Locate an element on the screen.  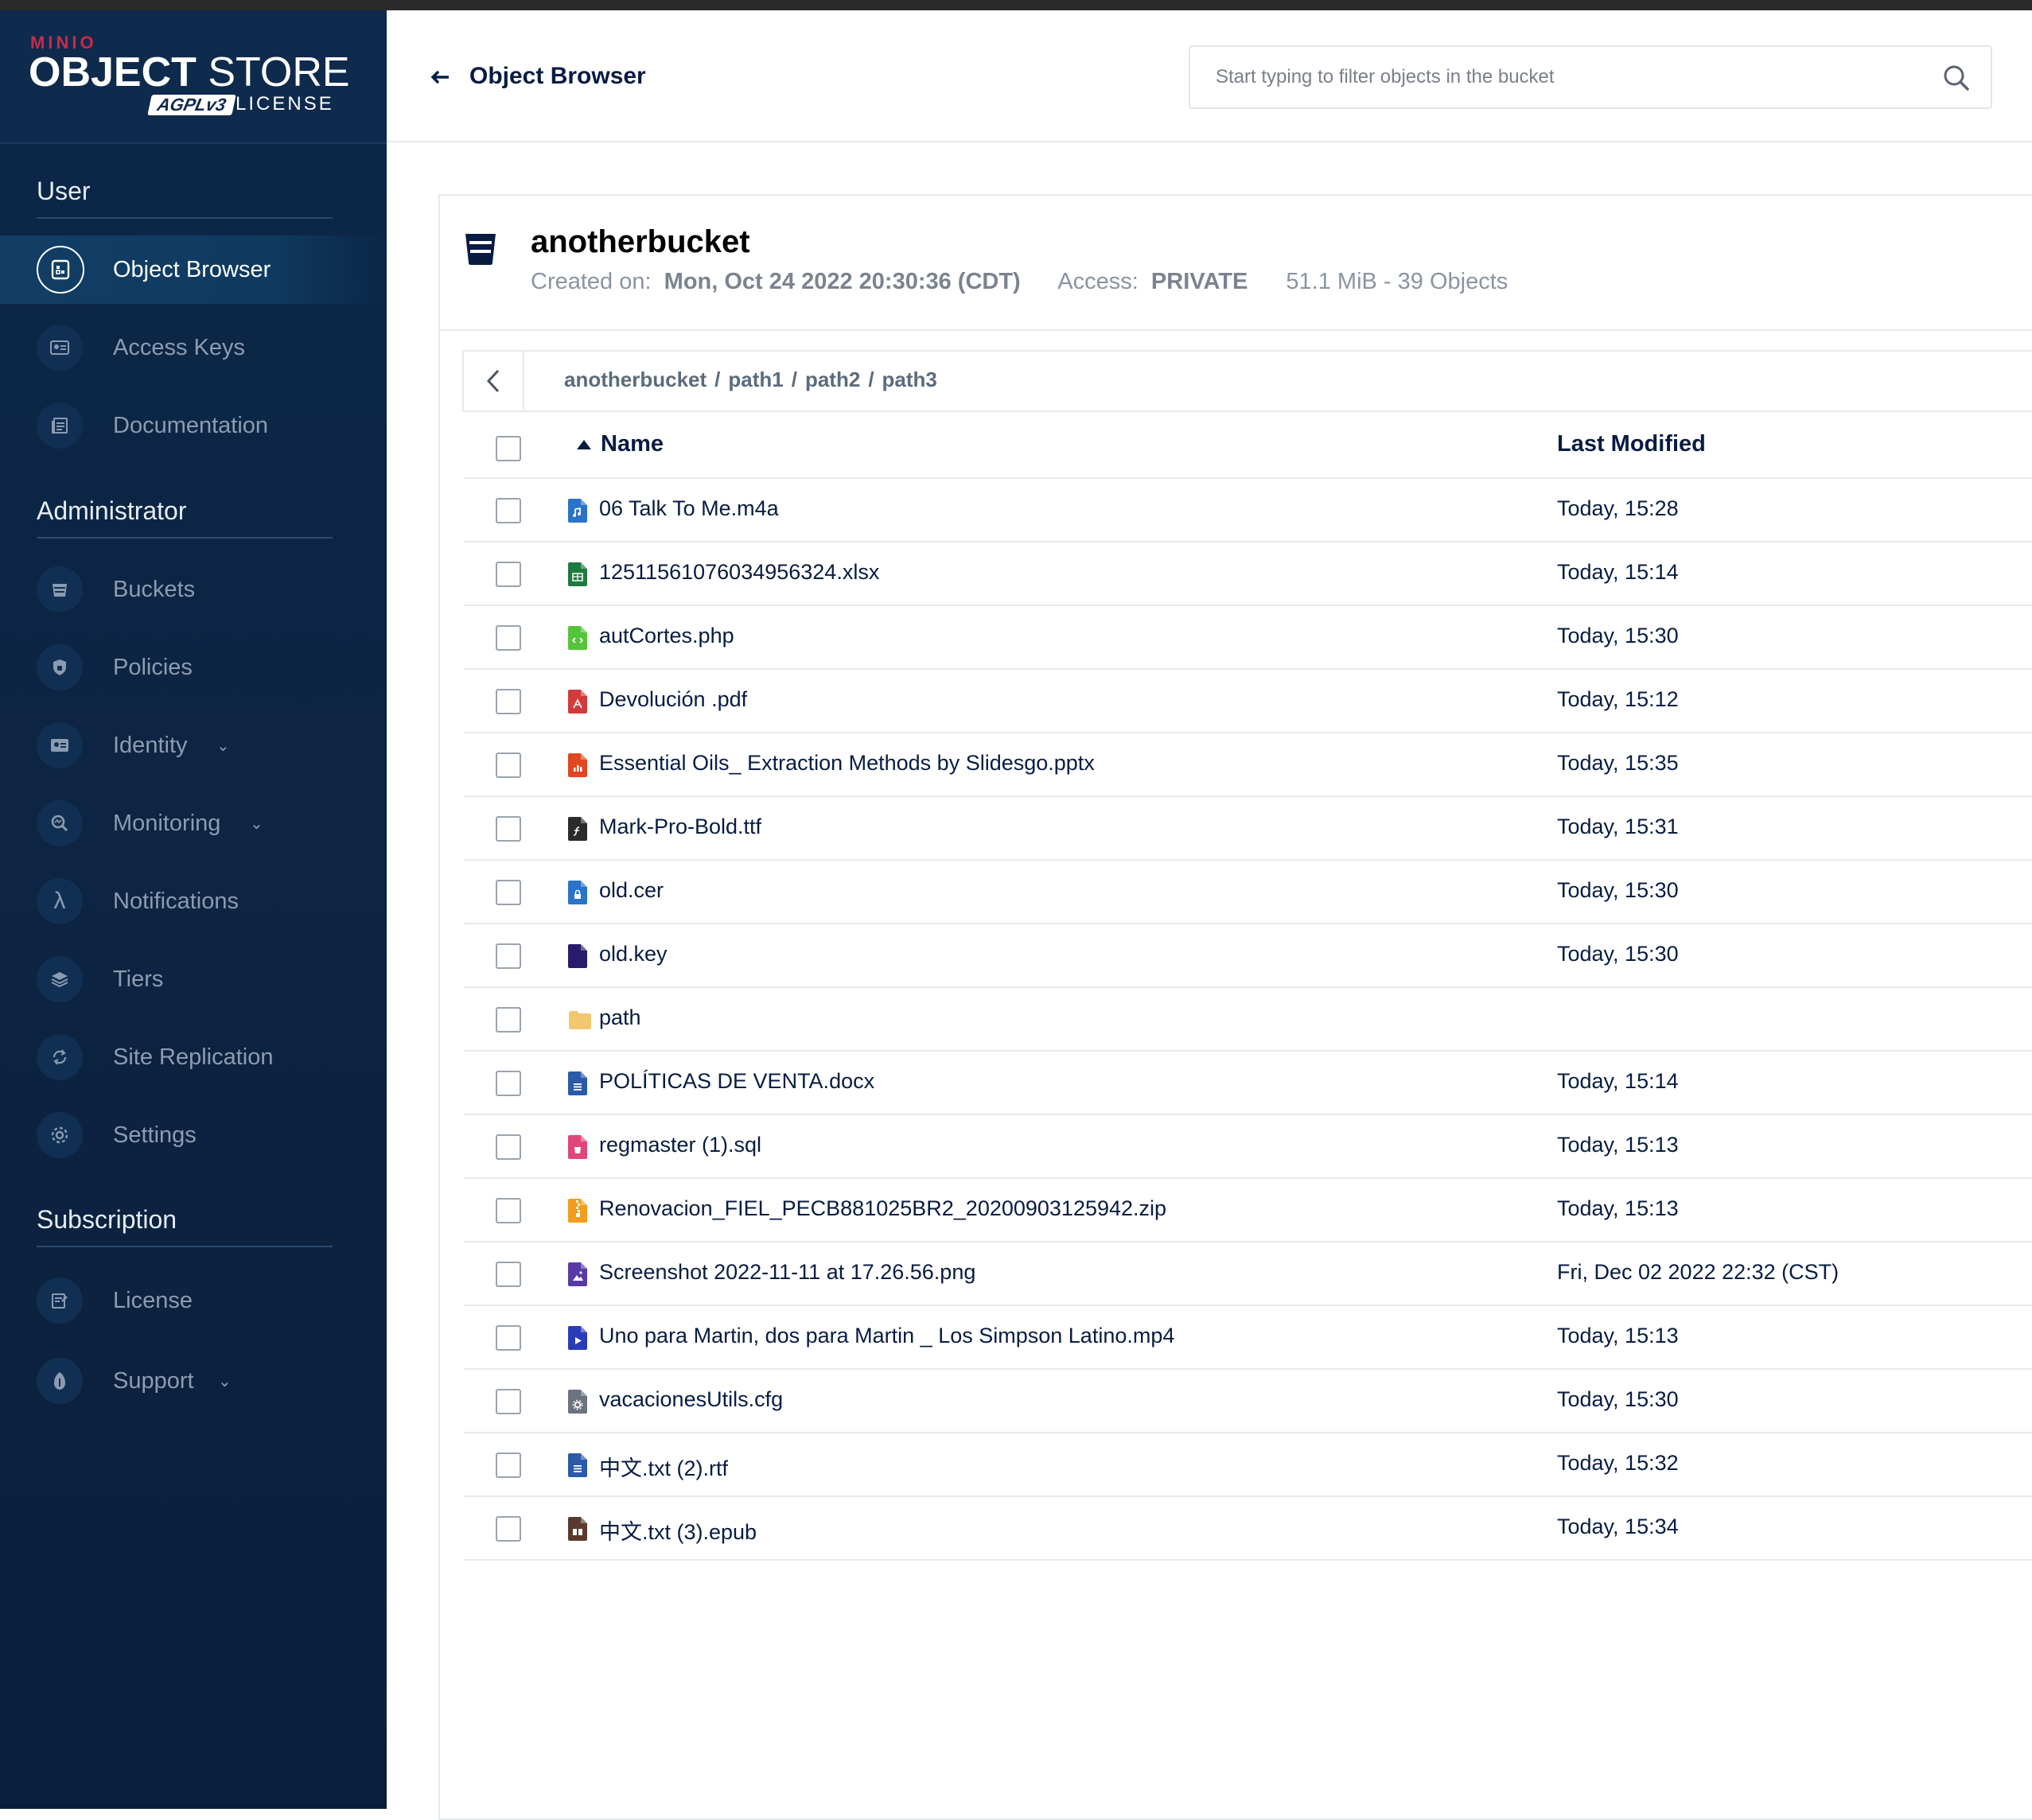
object-last-modified: Today, 15:12 is located at coordinates (1618, 699).